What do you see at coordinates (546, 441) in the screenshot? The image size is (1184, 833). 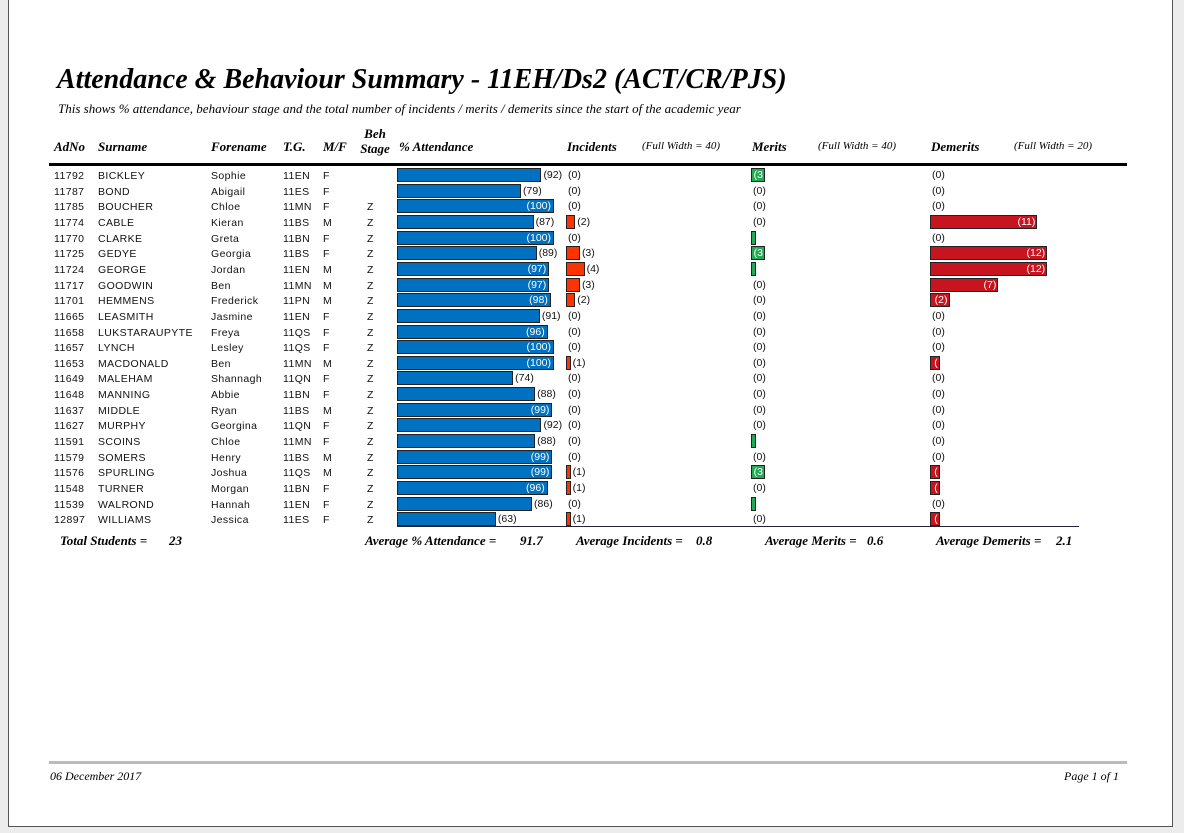 I see `attendance-label: (88)` at bounding box center [546, 441].